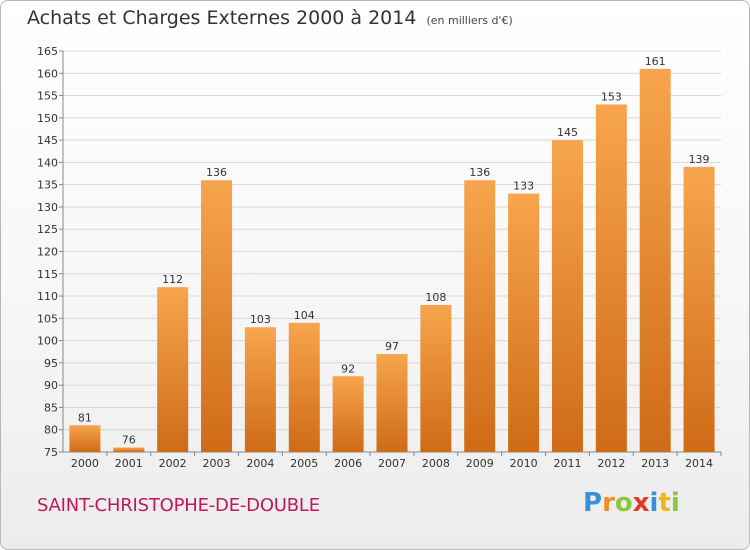  What do you see at coordinates (47, 73) in the screenshot?
I see `y-tick-label: 160` at bounding box center [47, 73].